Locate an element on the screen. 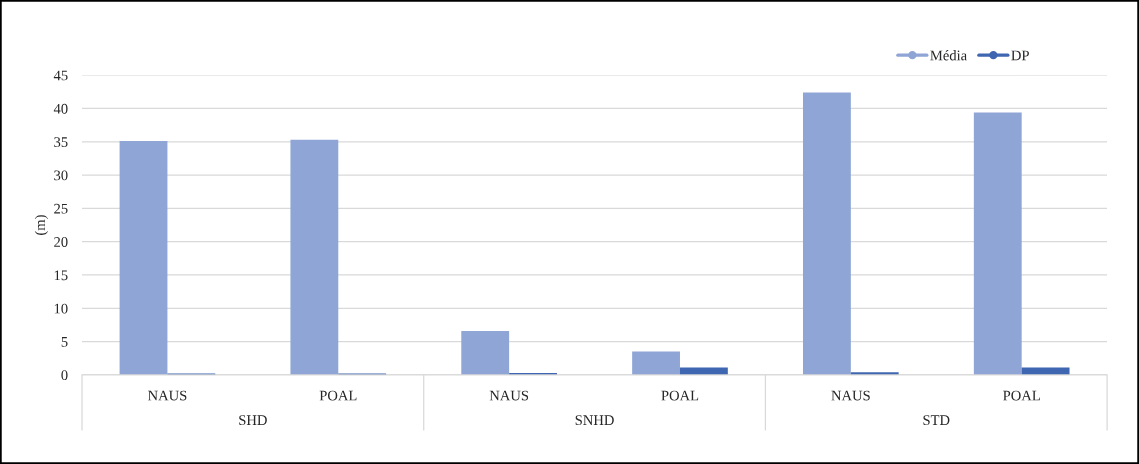 The width and height of the screenshot is (1139, 464). y-tick-label: 35 is located at coordinates (61, 142).